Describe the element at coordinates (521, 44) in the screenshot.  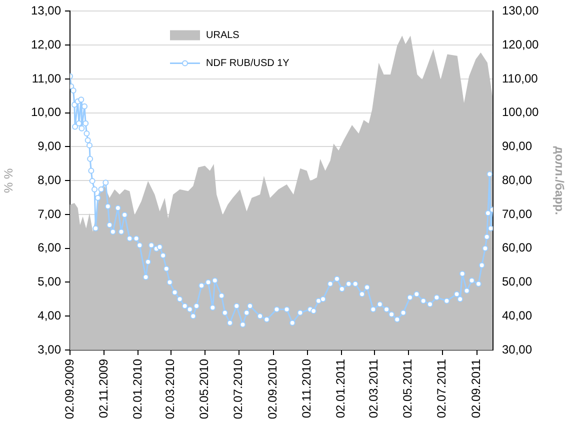
I see `y2-tick-label: 120,00` at that location.